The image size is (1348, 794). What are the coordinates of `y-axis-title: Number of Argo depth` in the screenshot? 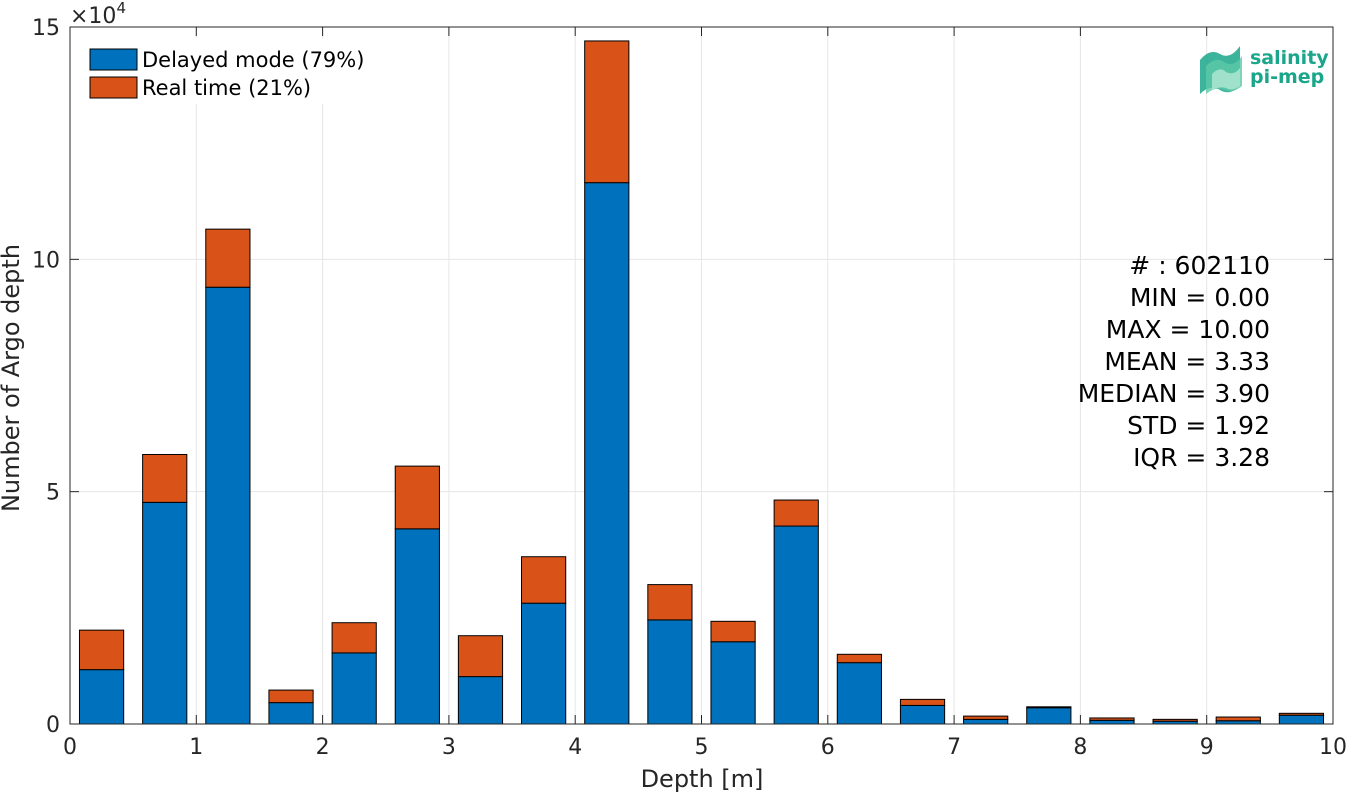 It's located at (12, 378).